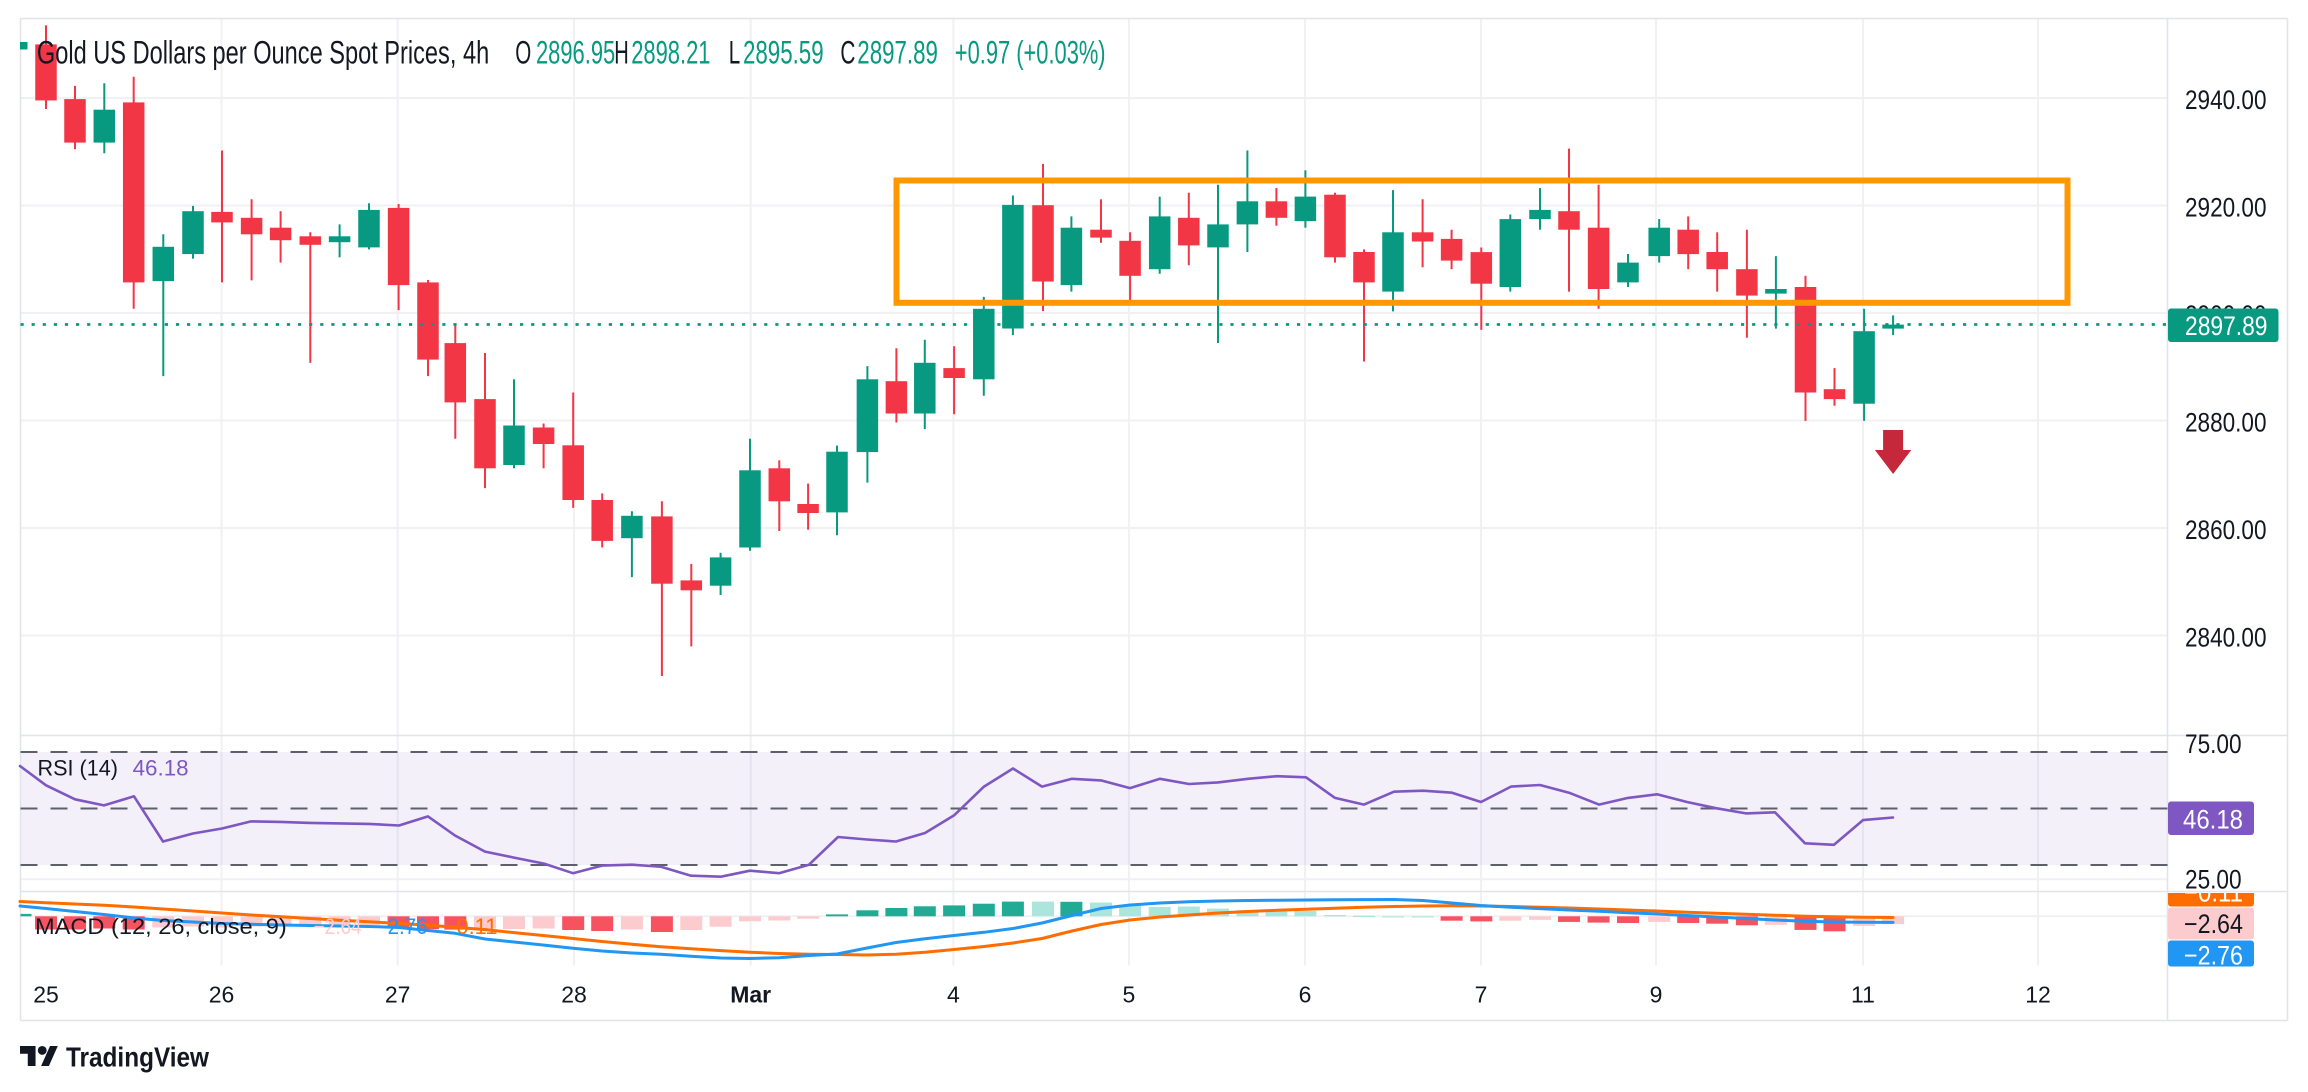 The height and width of the screenshot is (1092, 2308). I want to click on svg-text: C, so click(847, 52).